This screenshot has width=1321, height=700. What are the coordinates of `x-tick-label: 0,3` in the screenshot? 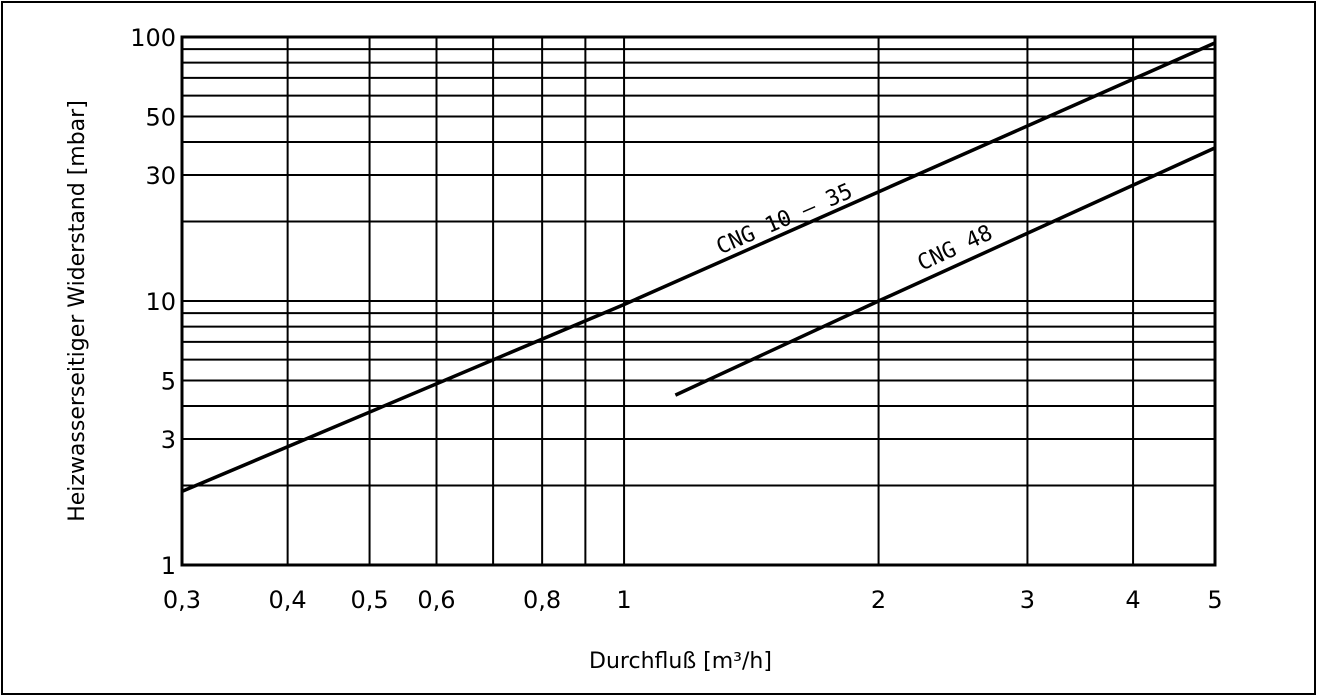 It's located at (182, 600).